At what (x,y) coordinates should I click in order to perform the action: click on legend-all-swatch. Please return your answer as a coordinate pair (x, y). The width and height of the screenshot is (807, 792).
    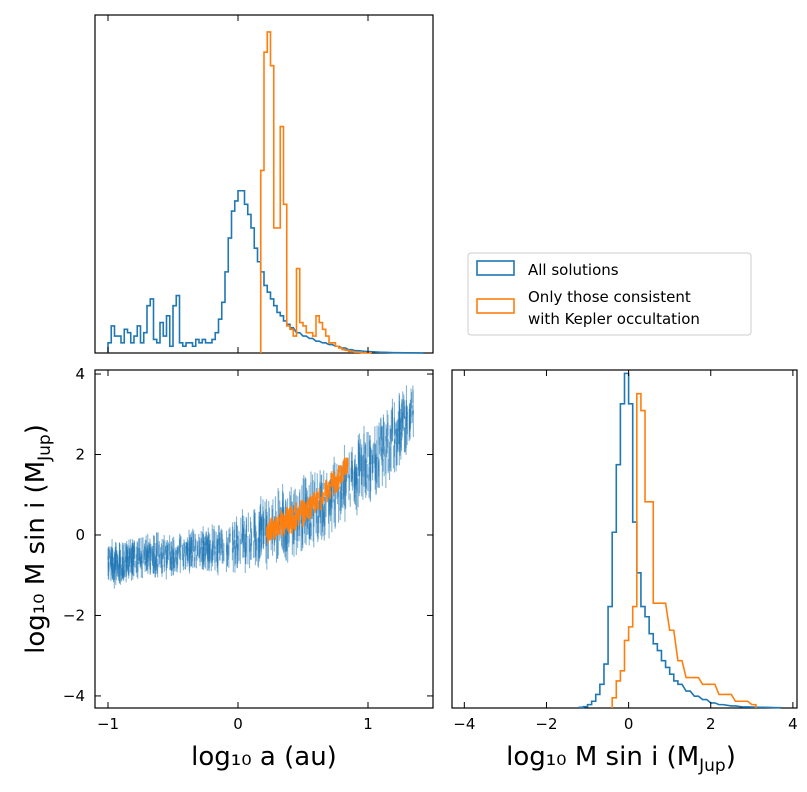
    Looking at the image, I should click on (495, 268).